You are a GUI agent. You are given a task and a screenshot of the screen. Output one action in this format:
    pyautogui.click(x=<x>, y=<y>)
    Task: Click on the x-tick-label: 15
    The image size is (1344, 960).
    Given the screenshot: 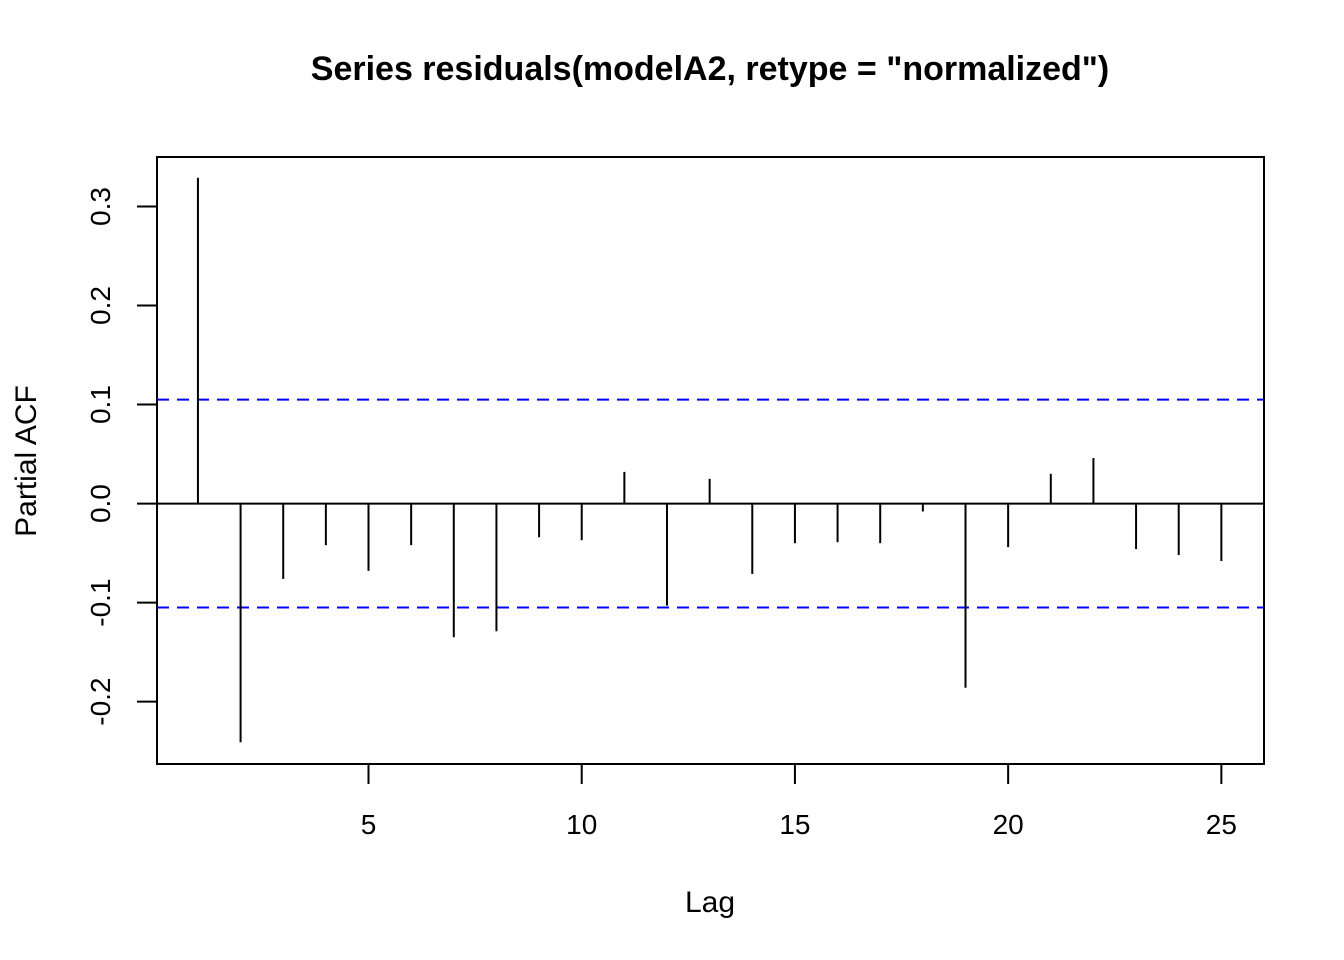 What is the action you would take?
    pyautogui.click(x=794, y=824)
    